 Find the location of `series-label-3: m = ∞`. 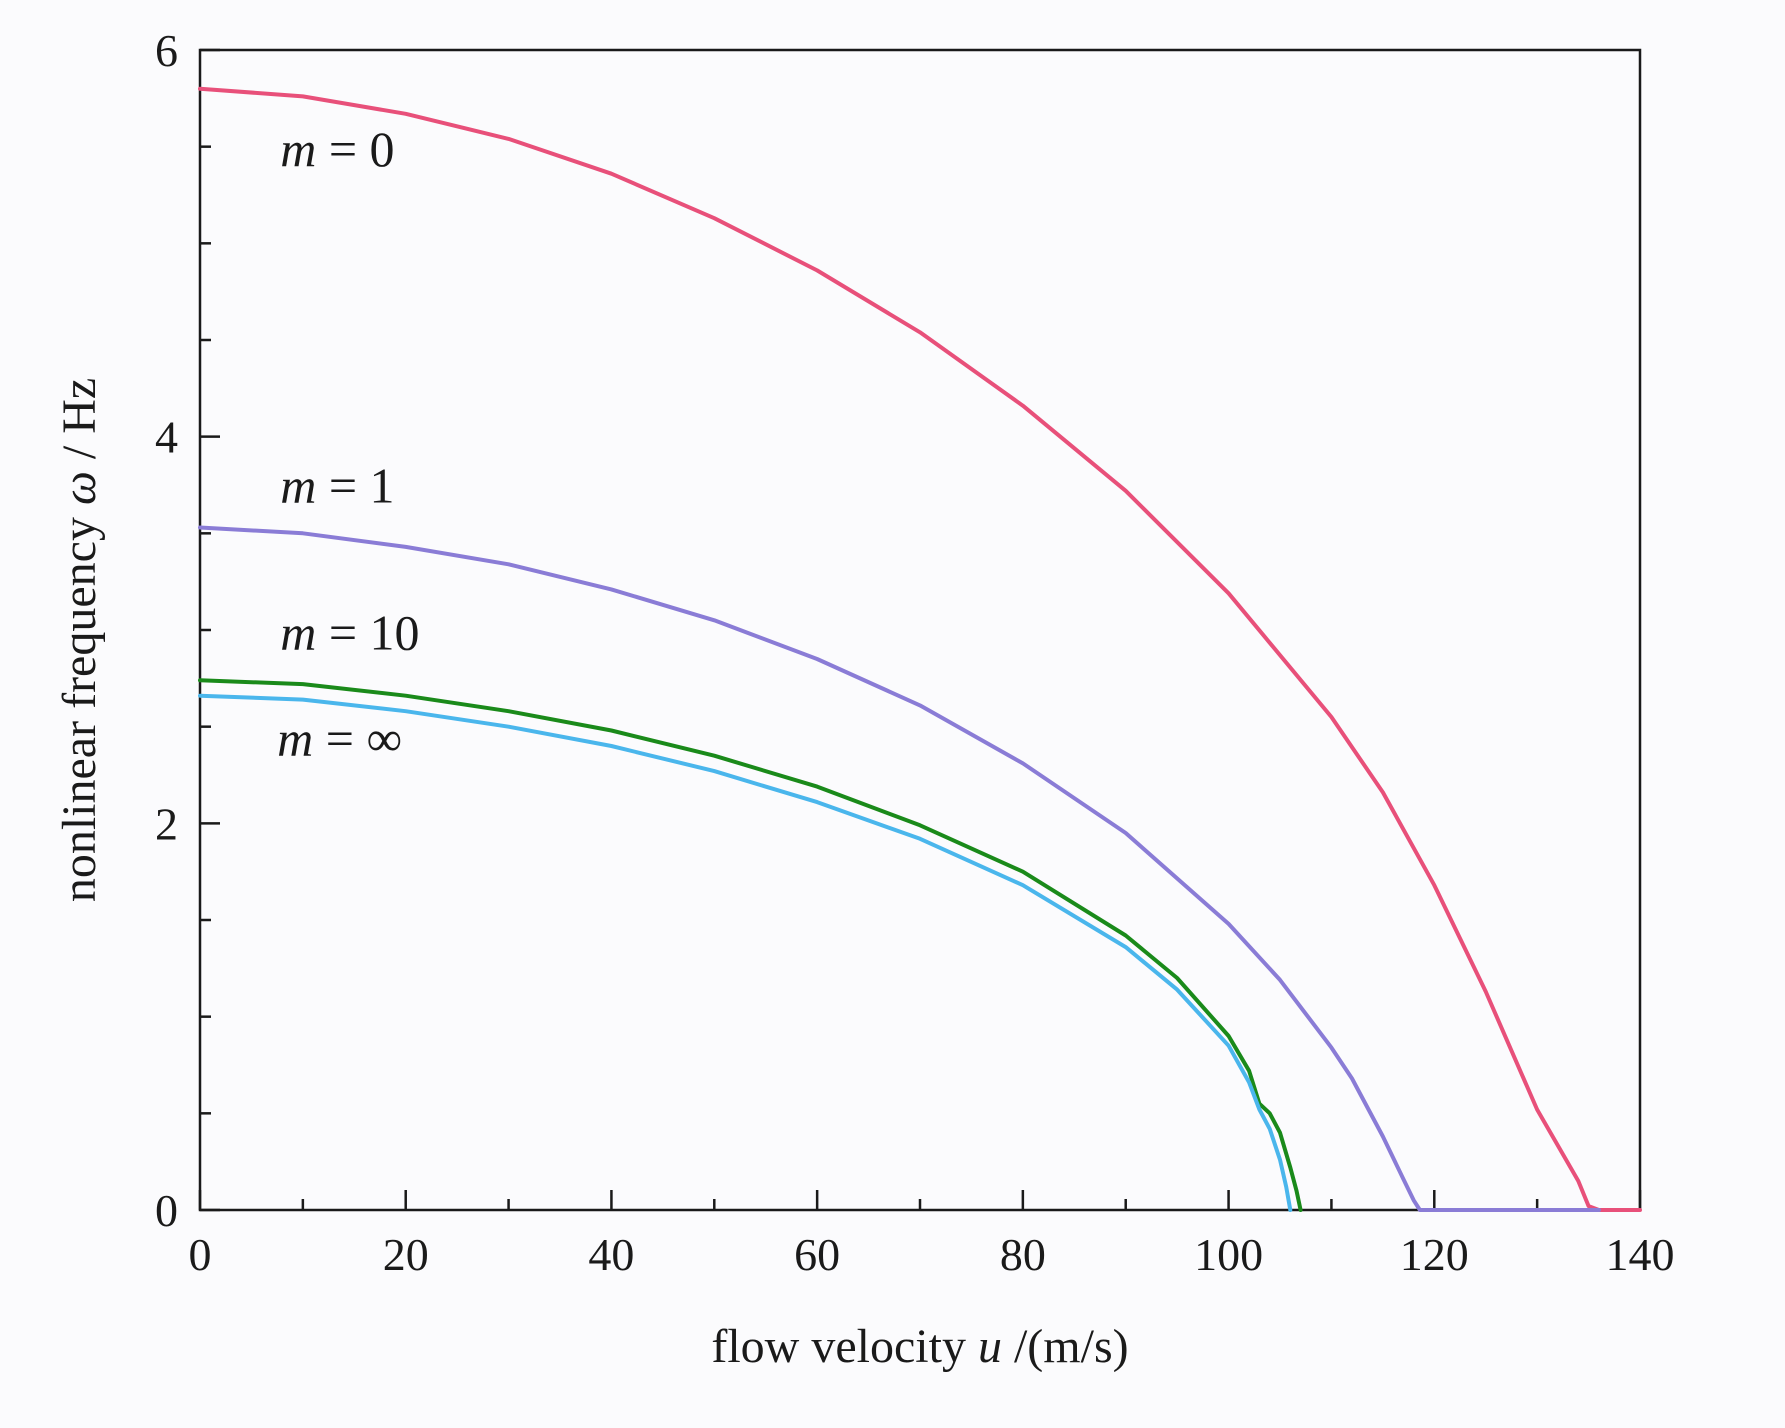

series-label-3: m = ∞ is located at coordinates (339, 739).